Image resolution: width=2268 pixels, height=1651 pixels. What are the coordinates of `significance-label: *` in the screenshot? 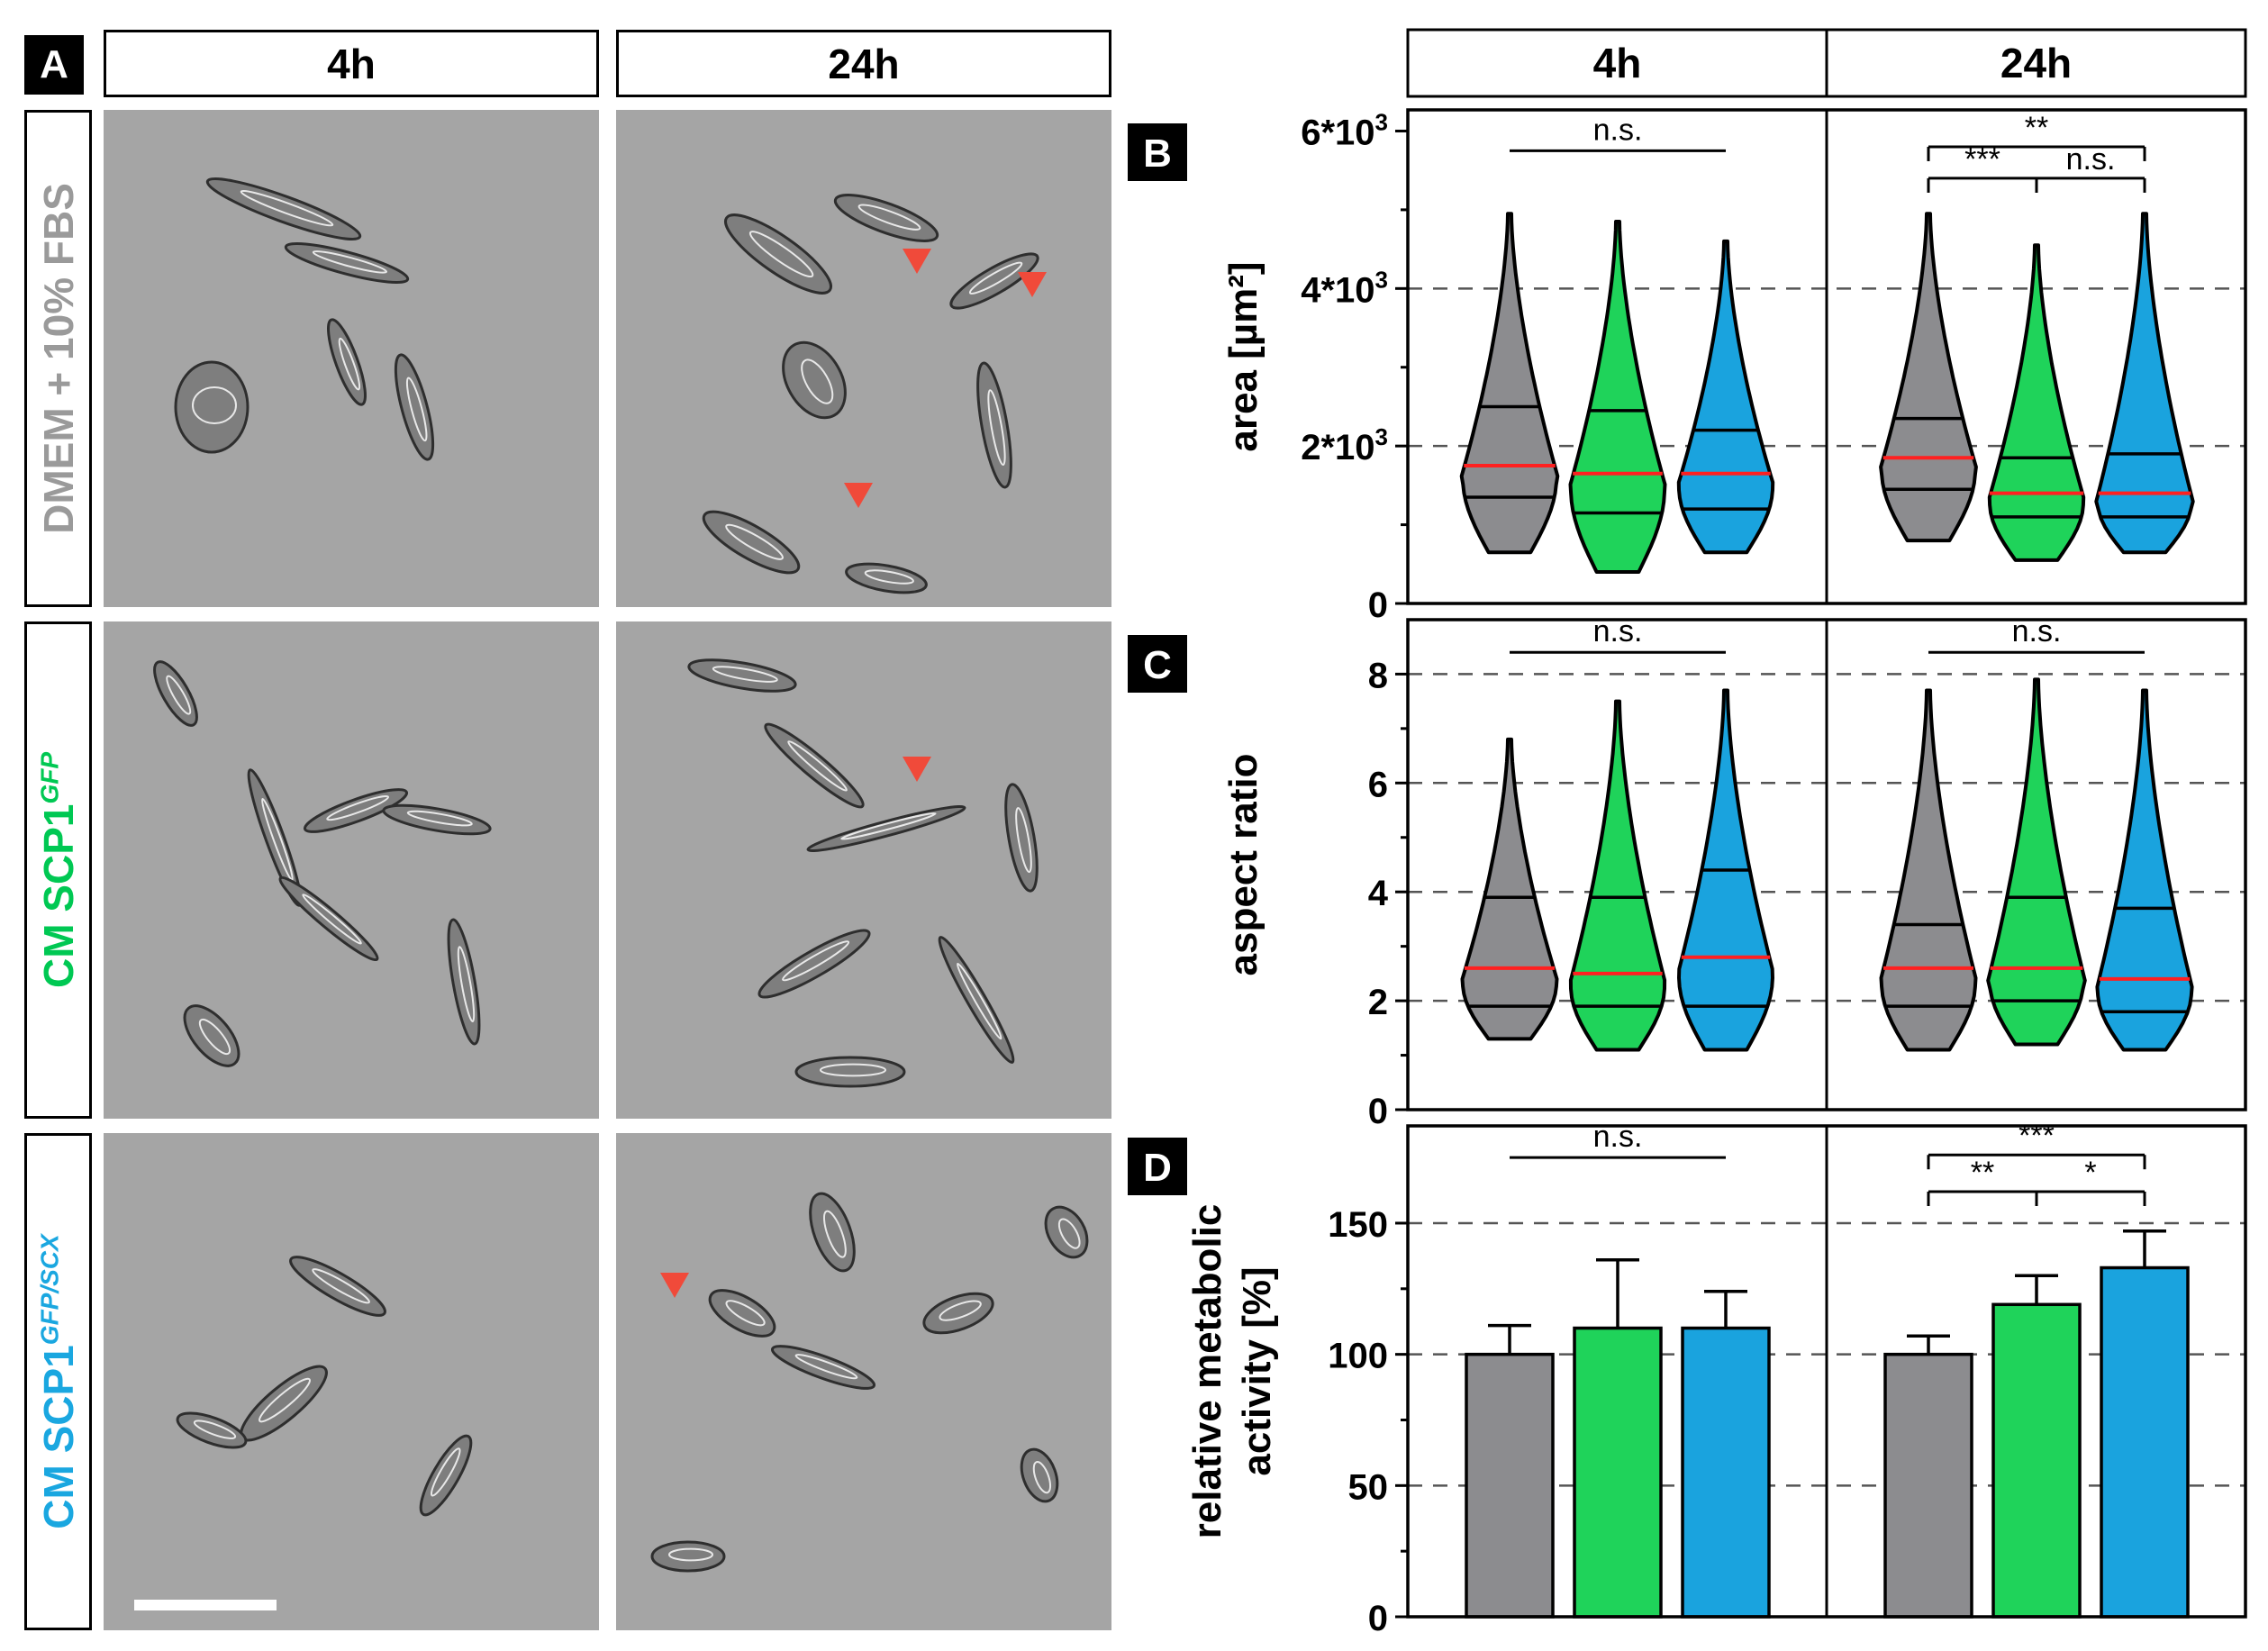 It's located at (2090, 1173).